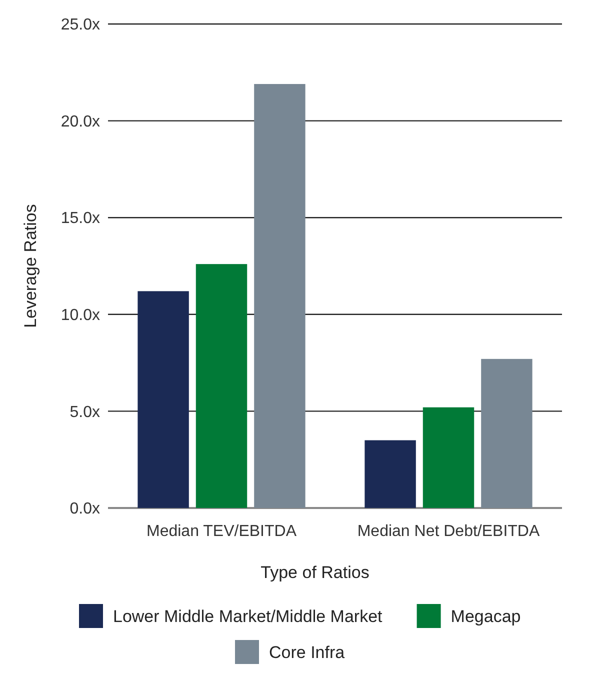 This screenshot has height=677, width=590. What do you see at coordinates (30, 266) in the screenshot?
I see `y-axis-title: Leverage Ratios` at bounding box center [30, 266].